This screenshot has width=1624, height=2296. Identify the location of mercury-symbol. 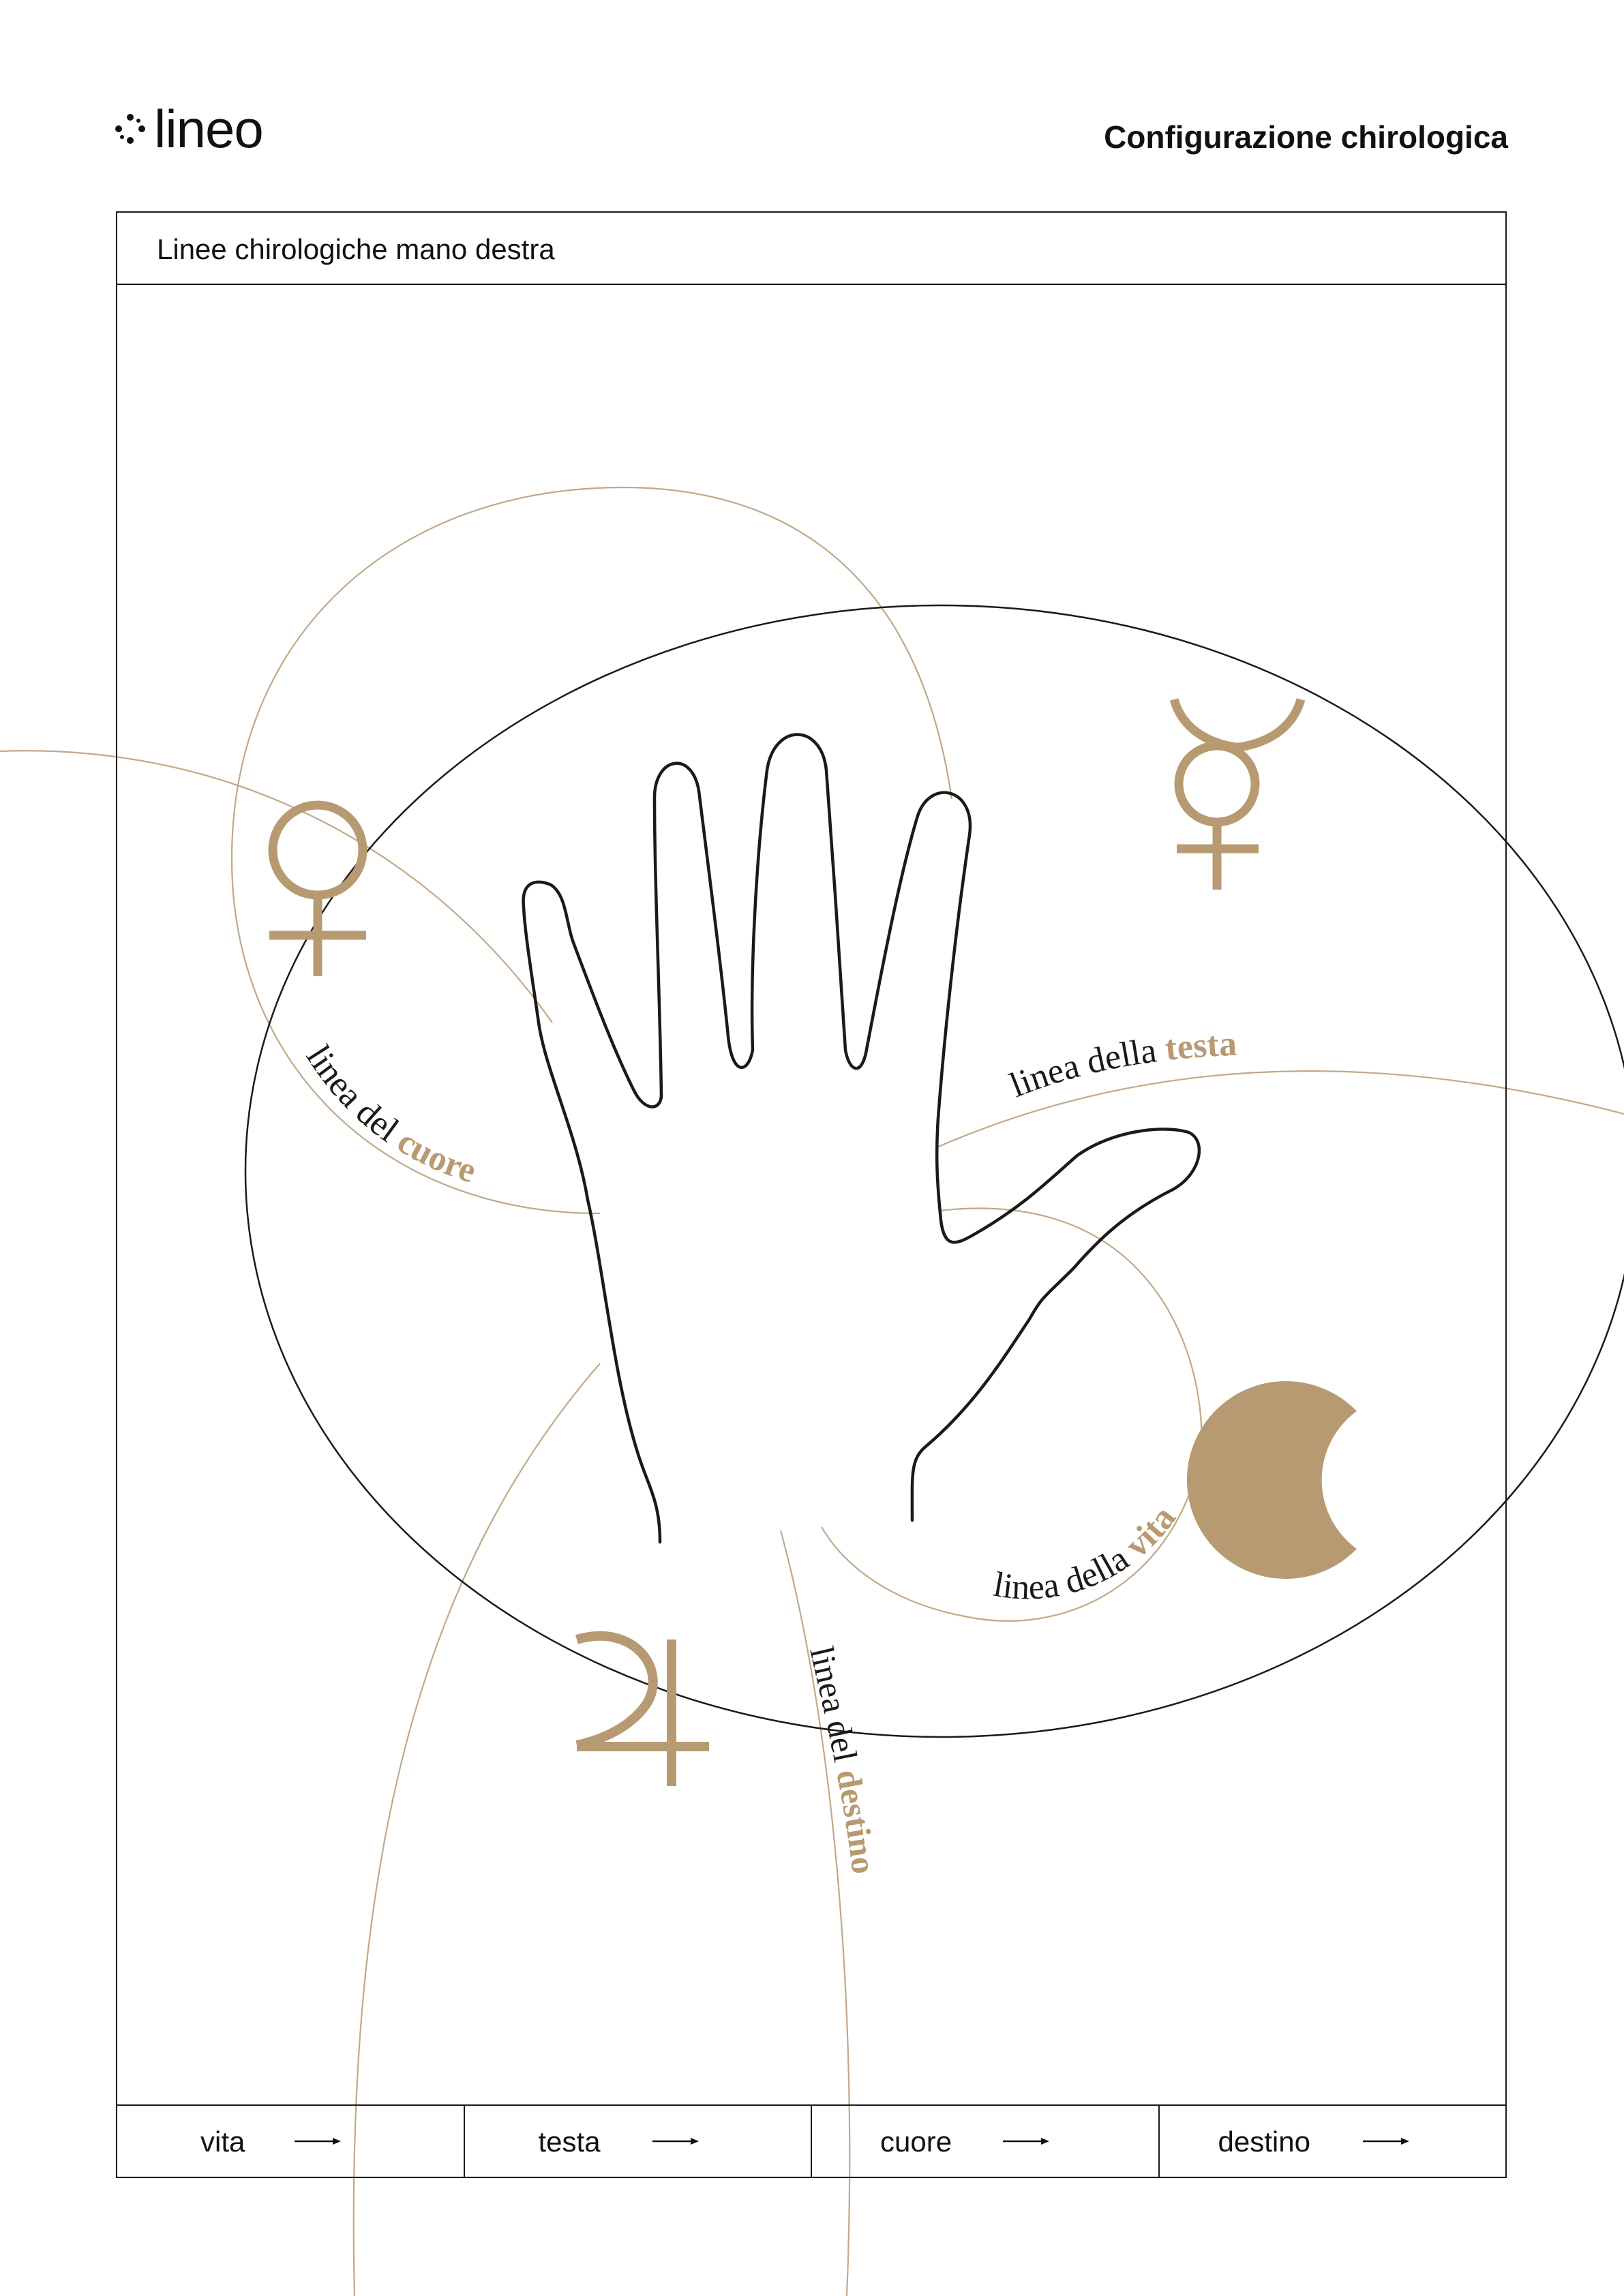
(1237, 793).